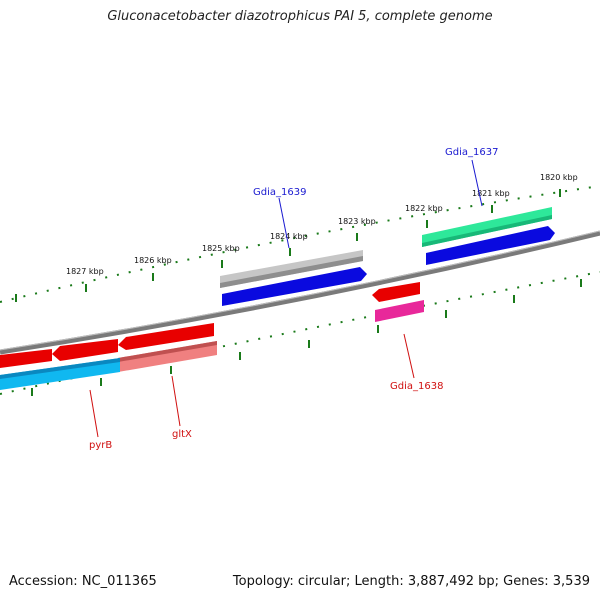 The width and height of the screenshot is (600, 600). Describe the element at coordinates (357, 221) in the screenshot. I see `tick-label: 1823 kbp` at that location.